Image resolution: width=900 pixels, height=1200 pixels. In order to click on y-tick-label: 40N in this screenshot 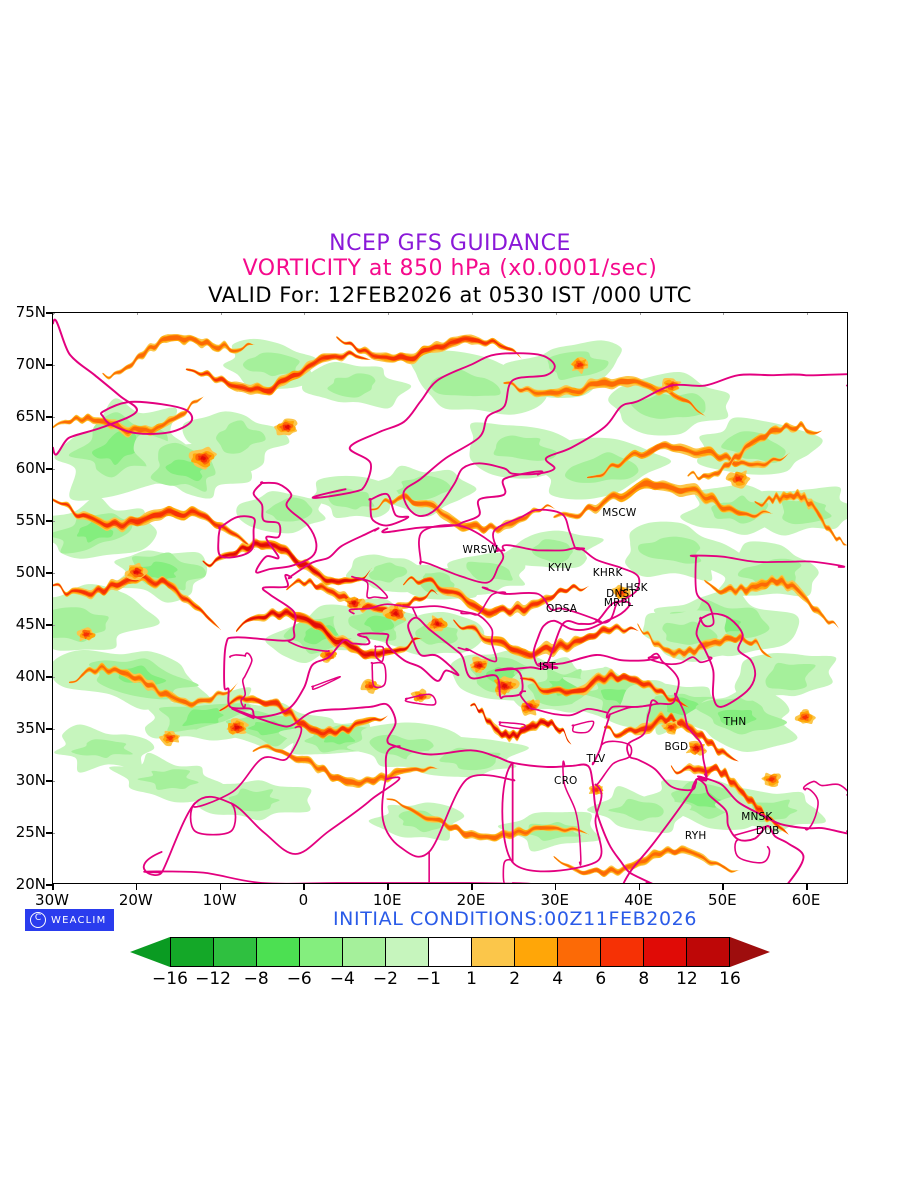, I will do `click(30, 676)`.